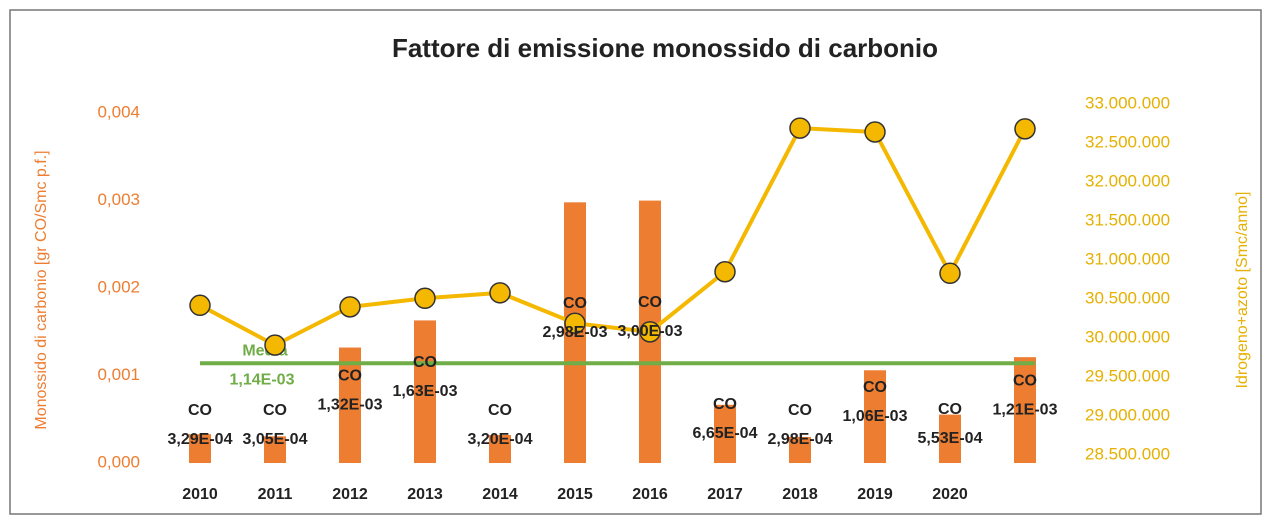 The width and height of the screenshot is (1271, 521). I want to click on data-label: 3,00E-03, so click(650, 331).